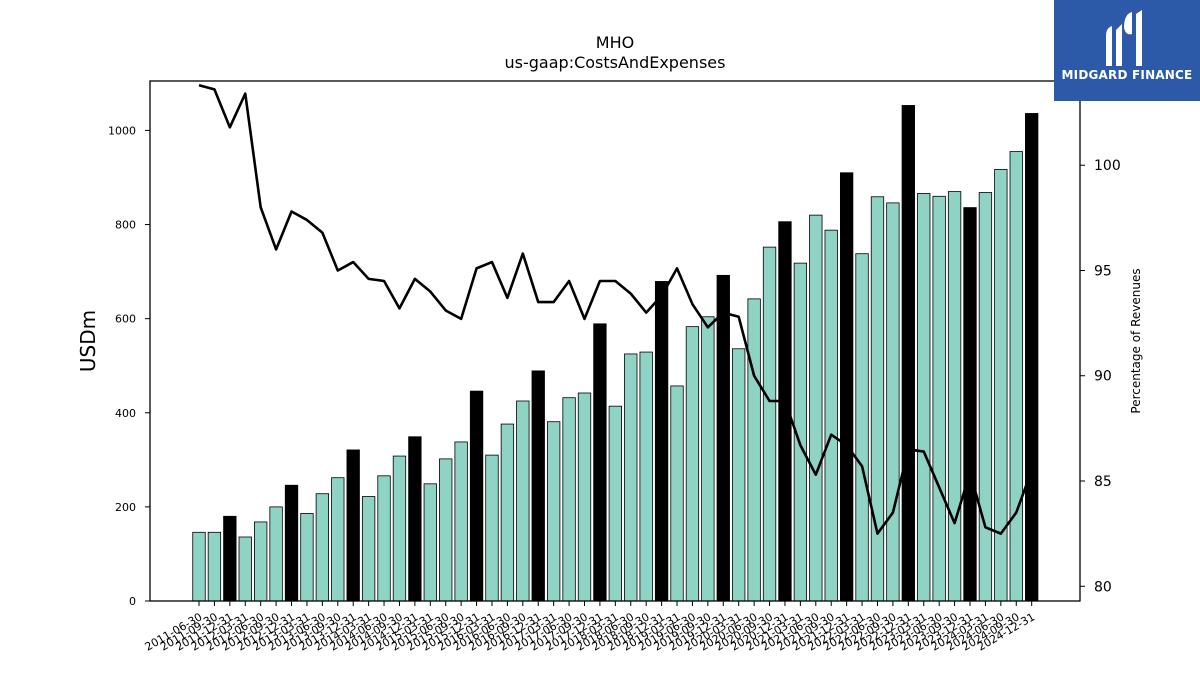  Describe the element at coordinates (615, 62) in the screenshot. I see `chart-subtitle: us-gaap:CostsAndExpenses` at that location.